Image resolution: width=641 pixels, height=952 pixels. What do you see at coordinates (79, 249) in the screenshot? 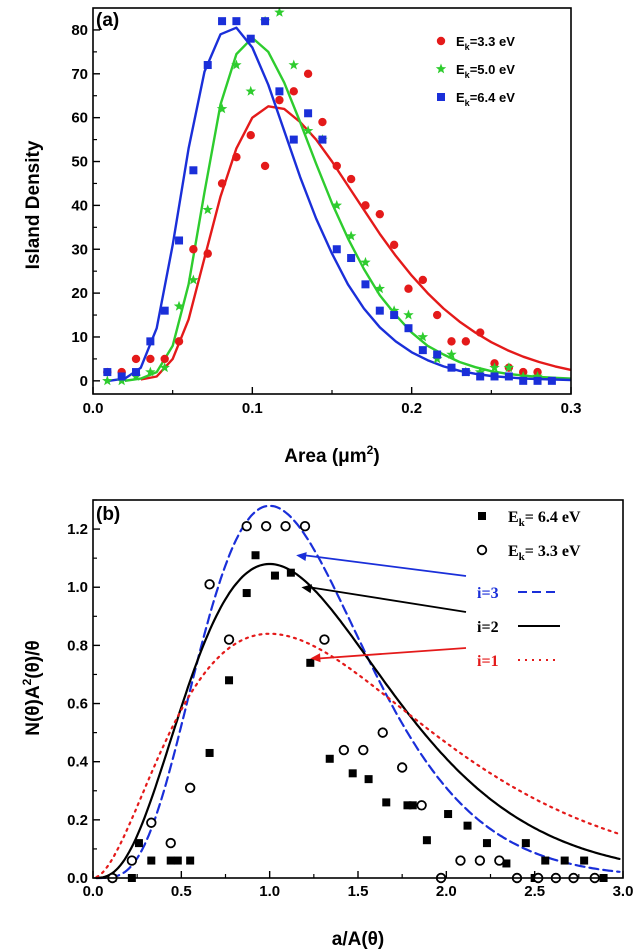
I see `panel-a-y-tick-label: 30` at bounding box center [79, 249].